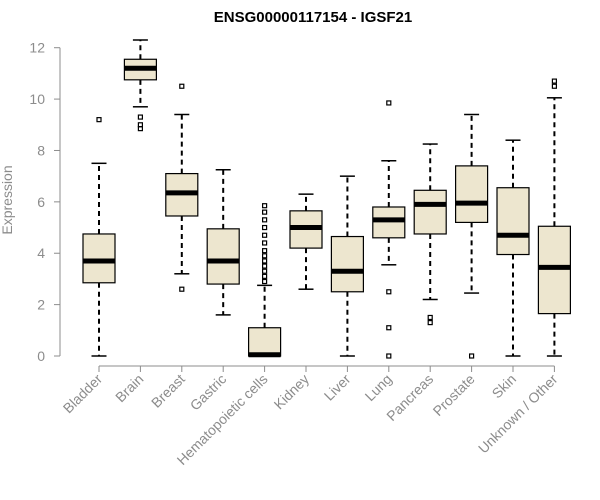 This screenshot has height=500, width=600. Describe the element at coordinates (168, 391) in the screenshot. I see `x-tick-label-2: Breast` at that location.